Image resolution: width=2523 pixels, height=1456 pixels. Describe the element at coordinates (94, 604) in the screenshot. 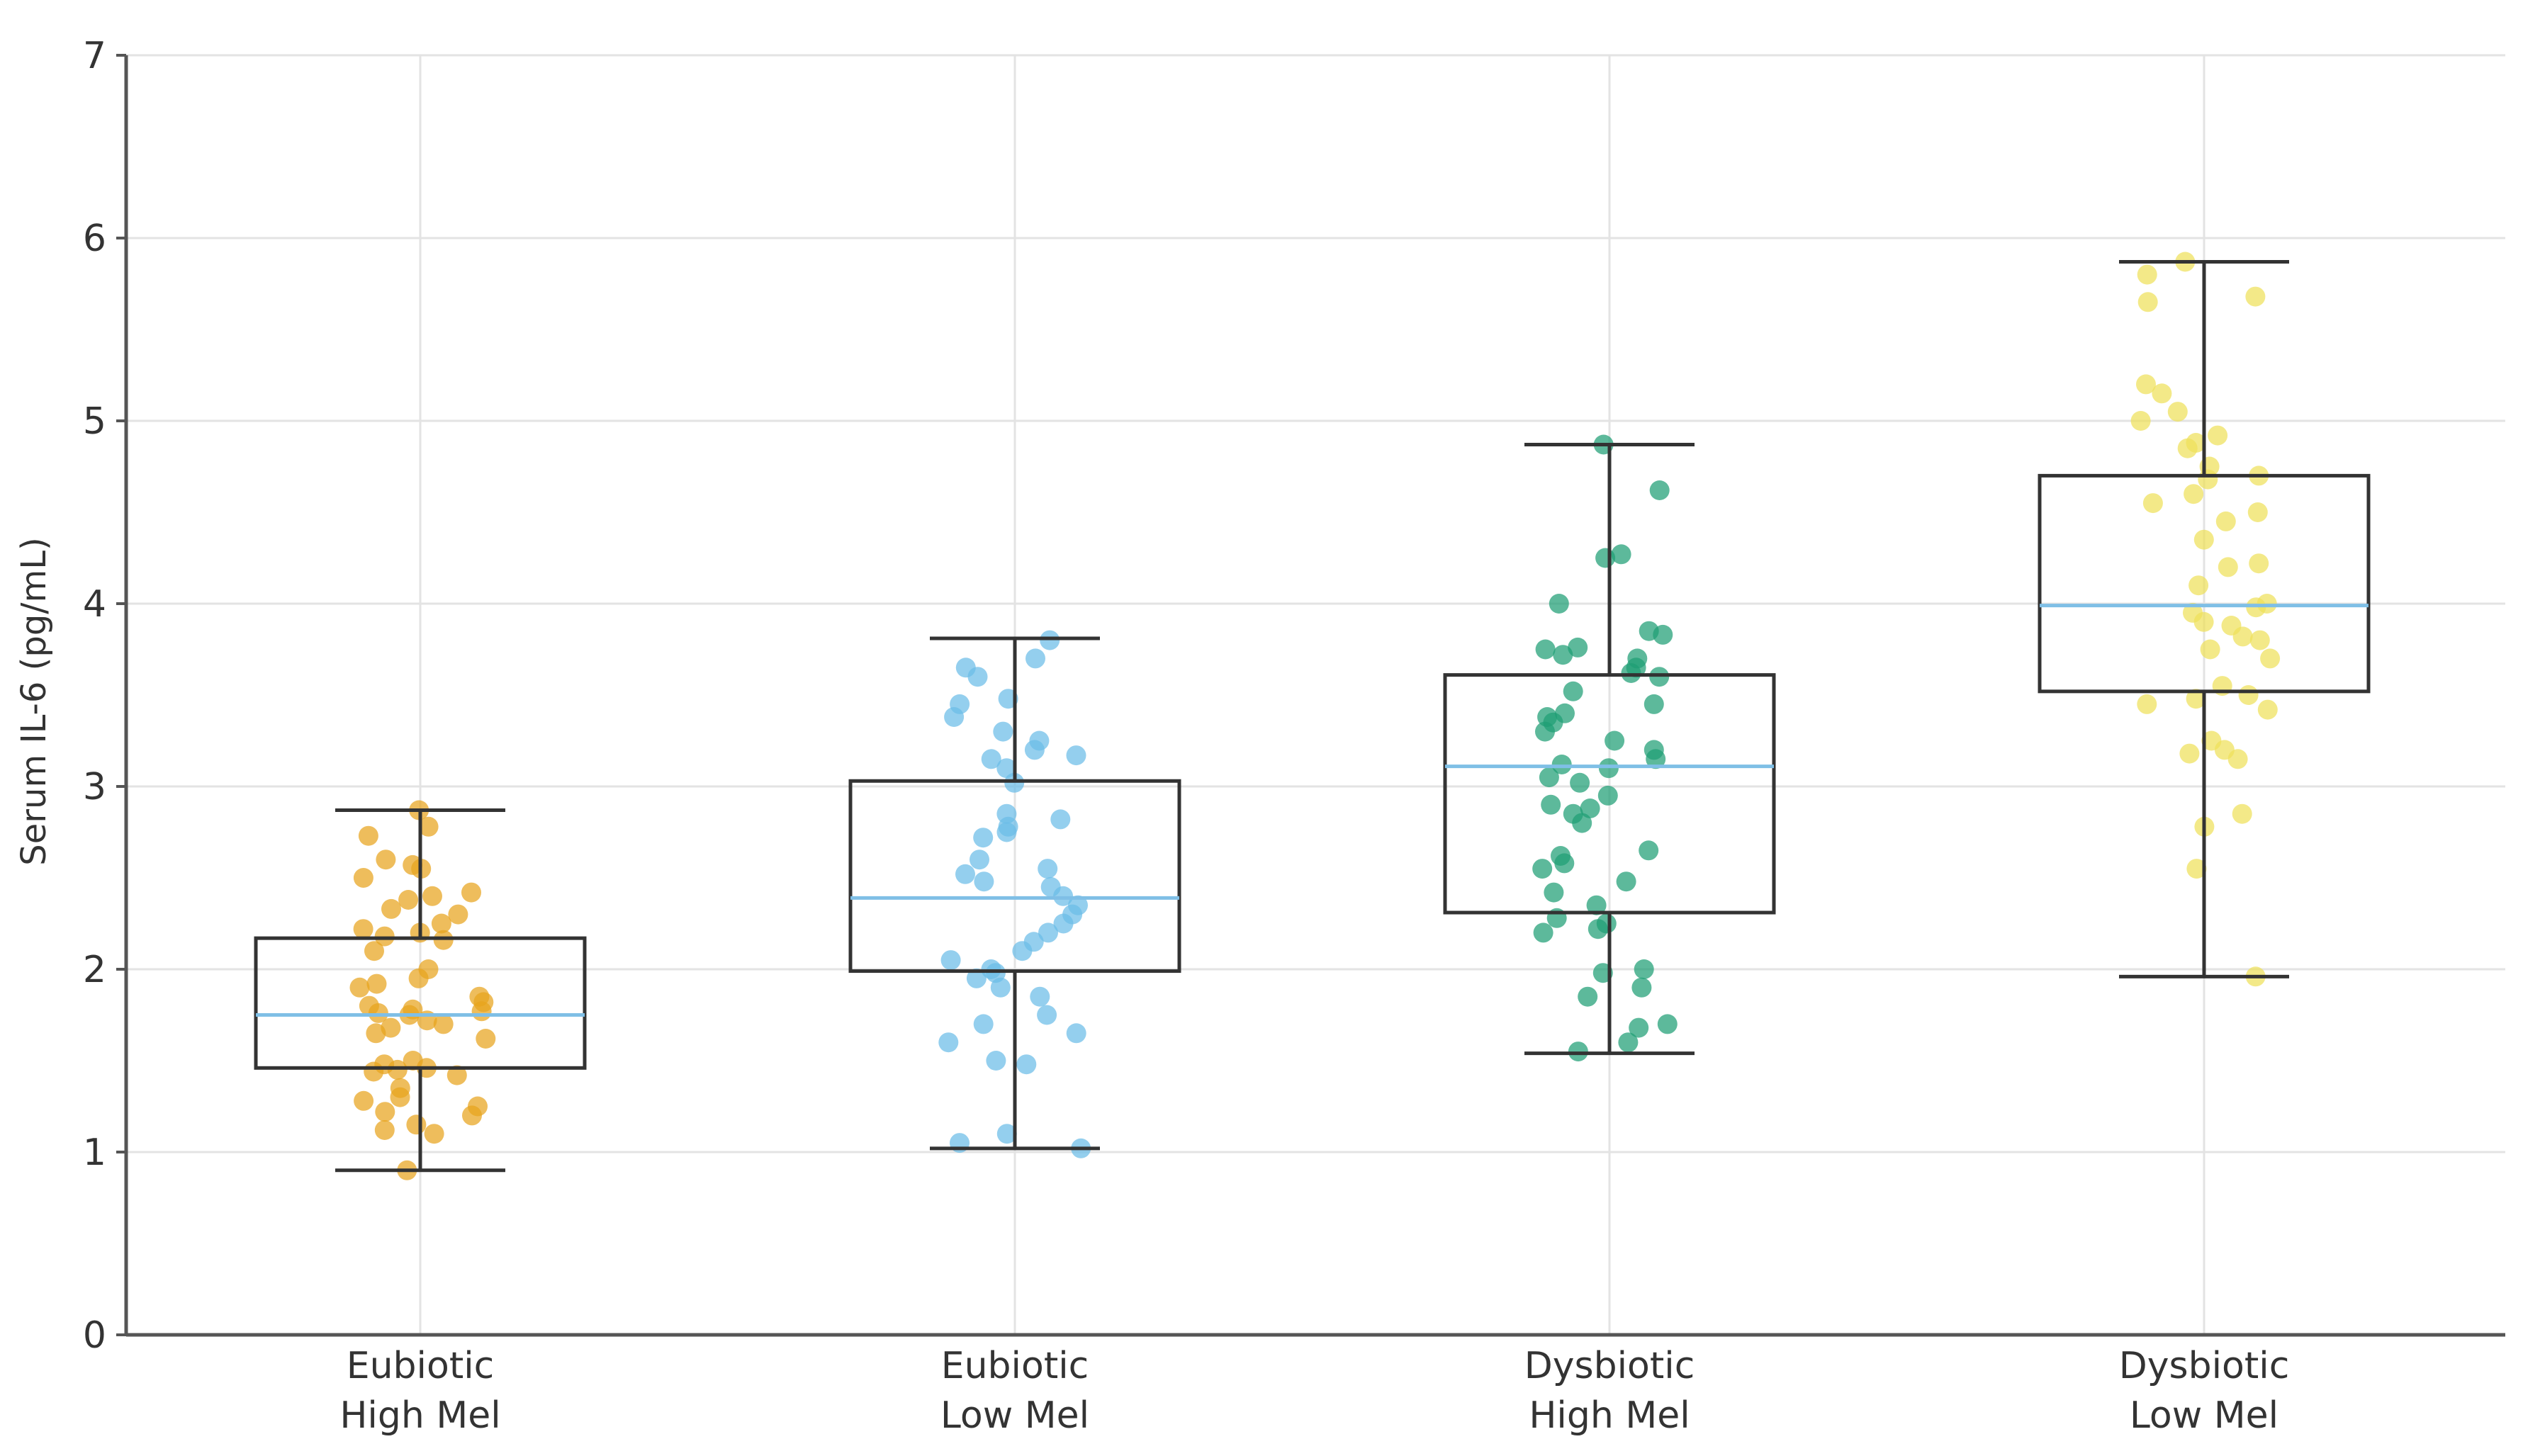

I see `y-tick-label: 4` at that location.